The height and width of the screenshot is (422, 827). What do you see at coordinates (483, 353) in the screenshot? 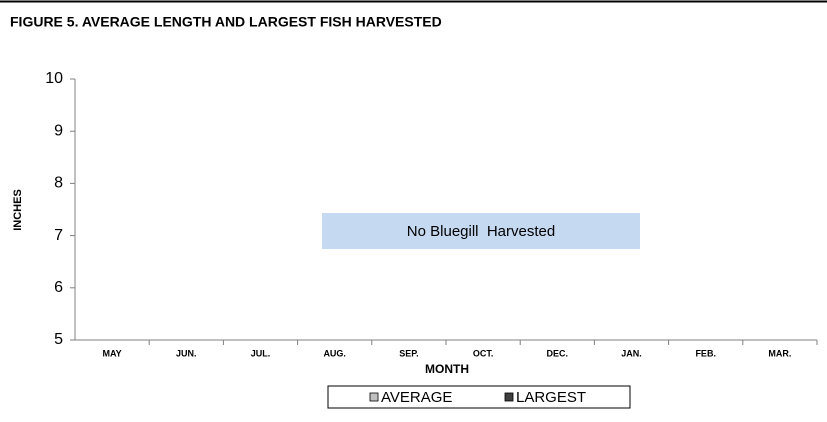
I see `x-tick-label: OCT.` at bounding box center [483, 353].